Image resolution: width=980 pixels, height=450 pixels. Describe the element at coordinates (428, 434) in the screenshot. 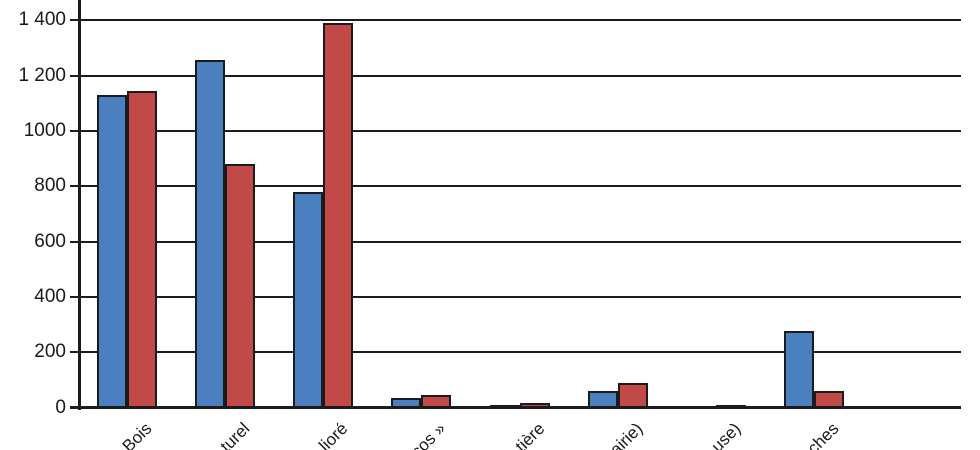

I see `x-axis-label: cos »` at that location.